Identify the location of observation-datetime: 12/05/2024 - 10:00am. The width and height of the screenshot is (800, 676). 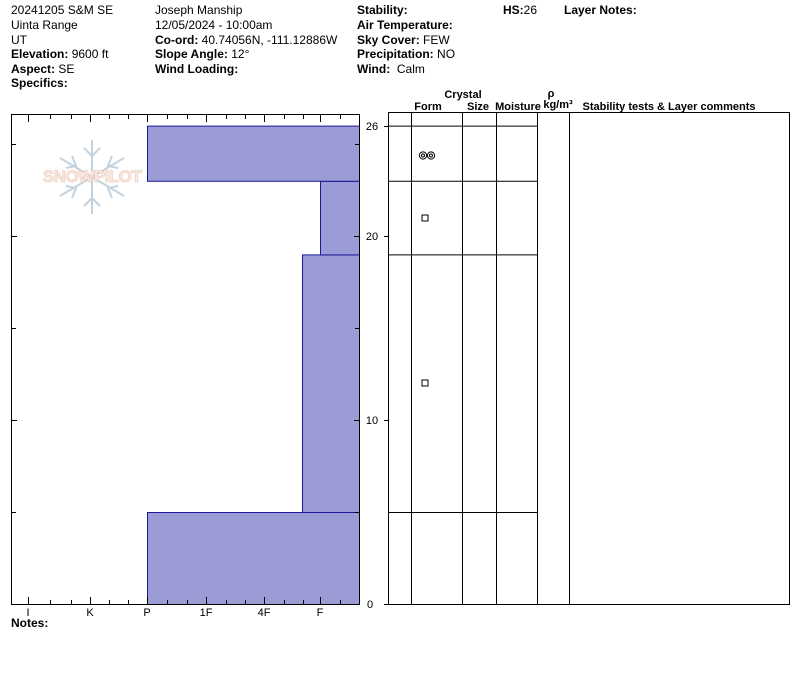
(214, 25).